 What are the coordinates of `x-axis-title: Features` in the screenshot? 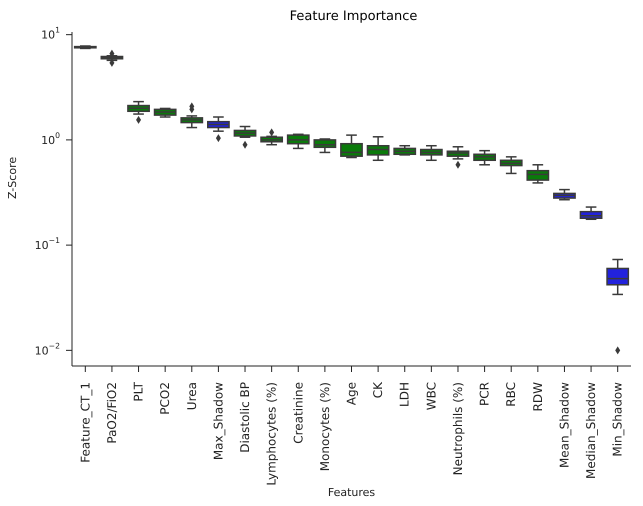 It's located at (352, 492).